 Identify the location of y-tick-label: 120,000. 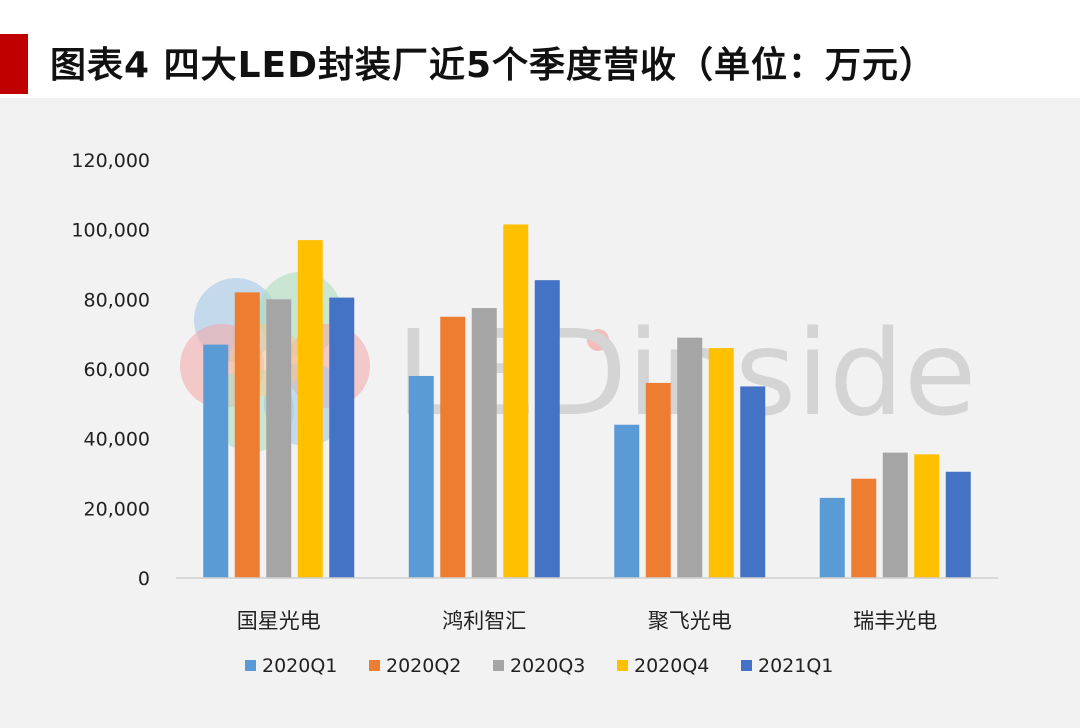
(110, 161).